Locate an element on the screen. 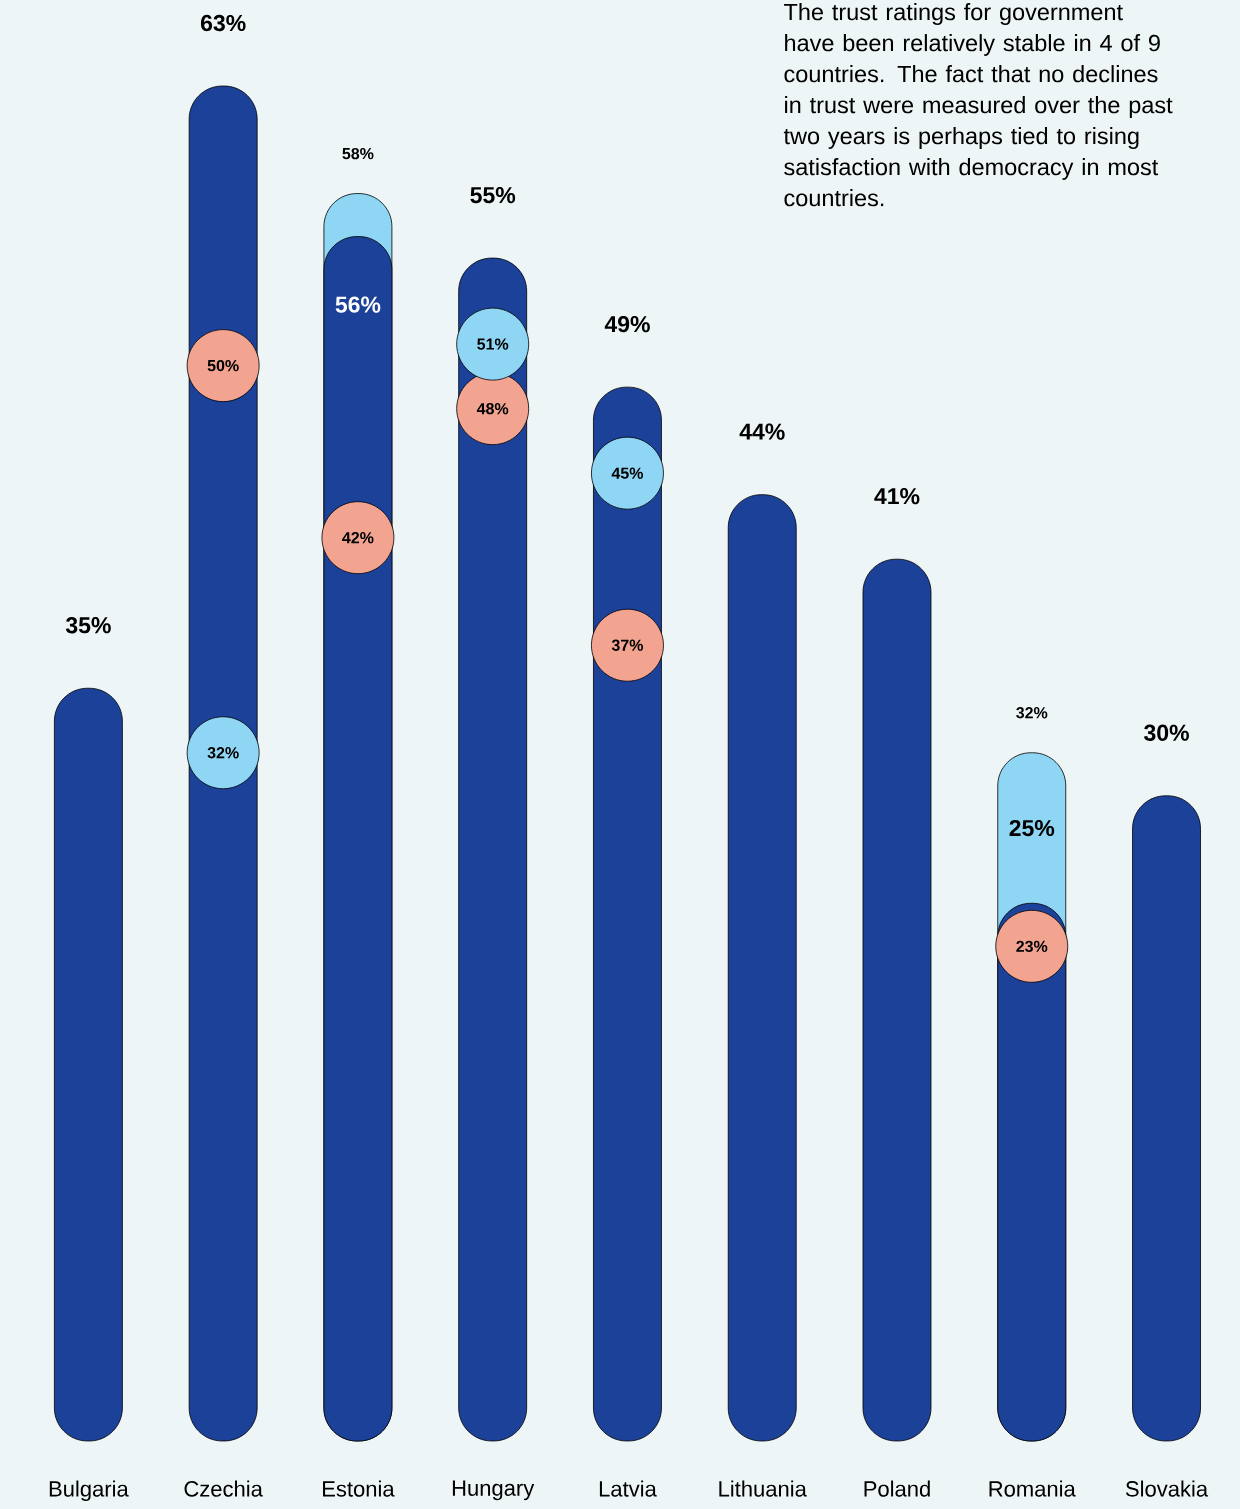  data-label: 63% is located at coordinates (223, 23).